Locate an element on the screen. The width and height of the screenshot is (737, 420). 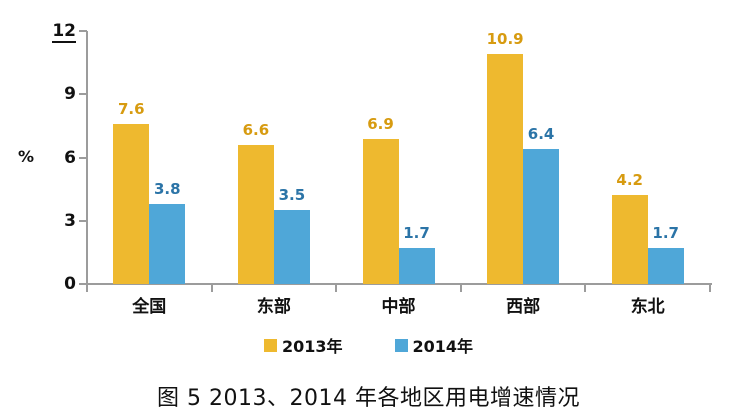
bar-value-label: 7.6 is located at coordinates (131, 108).